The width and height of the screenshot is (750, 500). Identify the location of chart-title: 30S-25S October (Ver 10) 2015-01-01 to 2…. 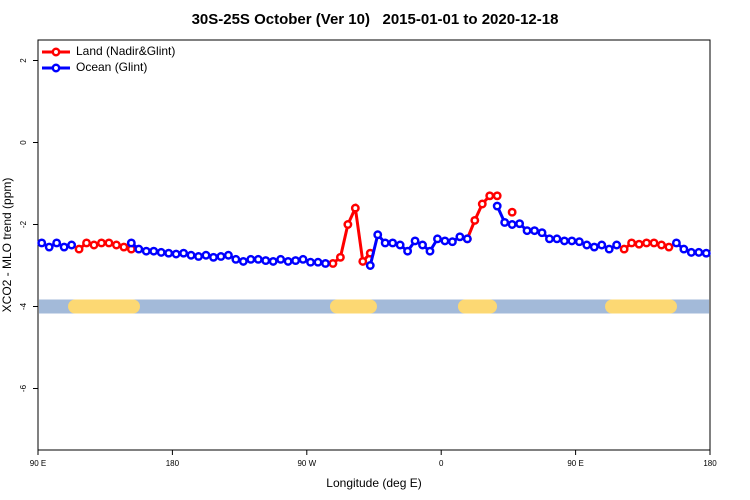
(375, 19).